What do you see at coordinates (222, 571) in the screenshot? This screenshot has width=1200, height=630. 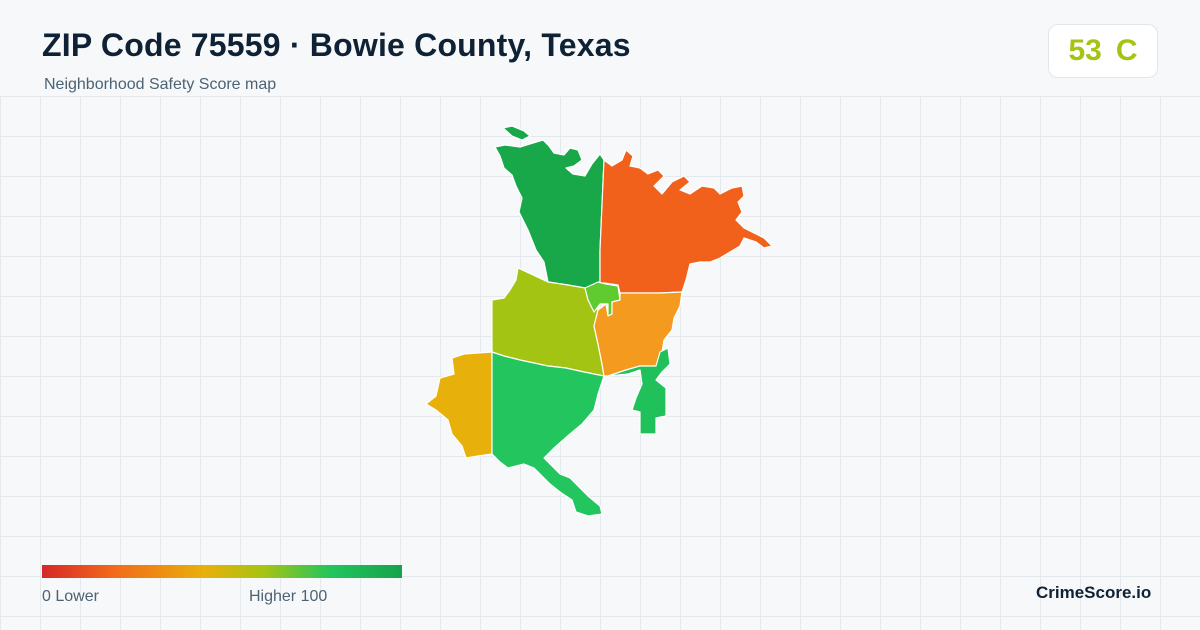 I see `legend-gradient-bar` at bounding box center [222, 571].